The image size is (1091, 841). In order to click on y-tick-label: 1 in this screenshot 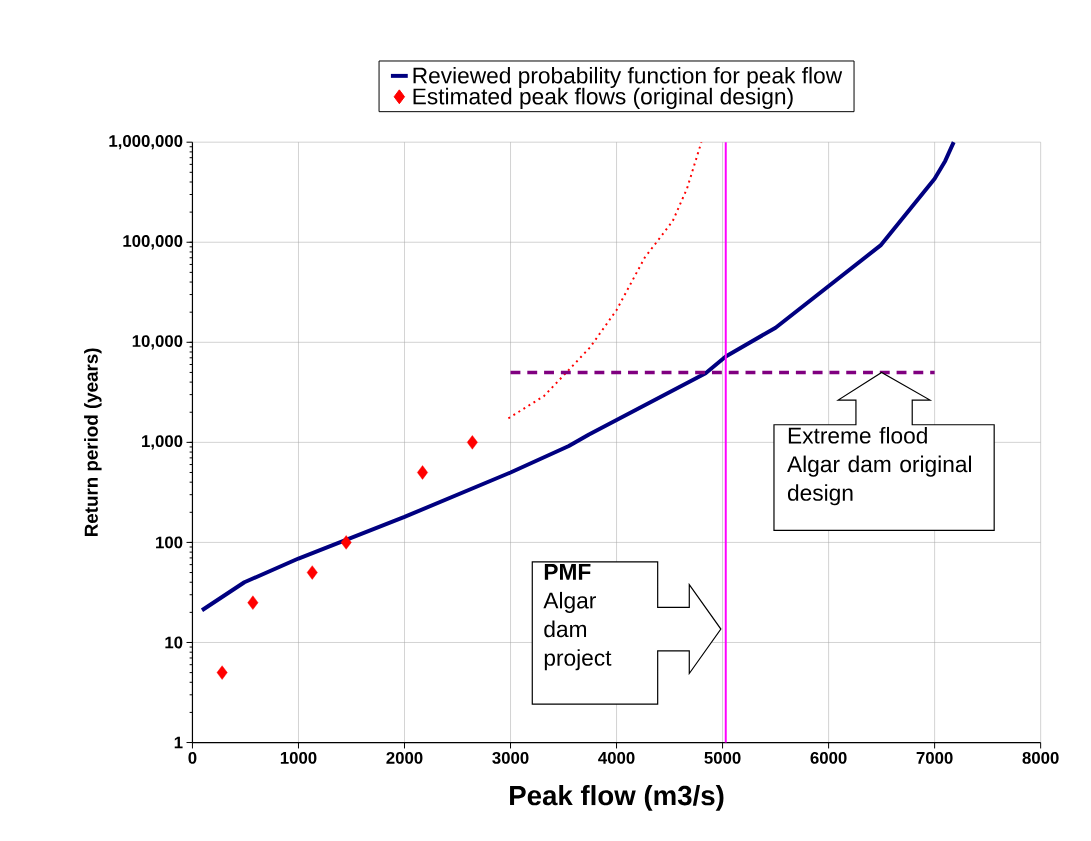, I will do `click(178, 742)`.